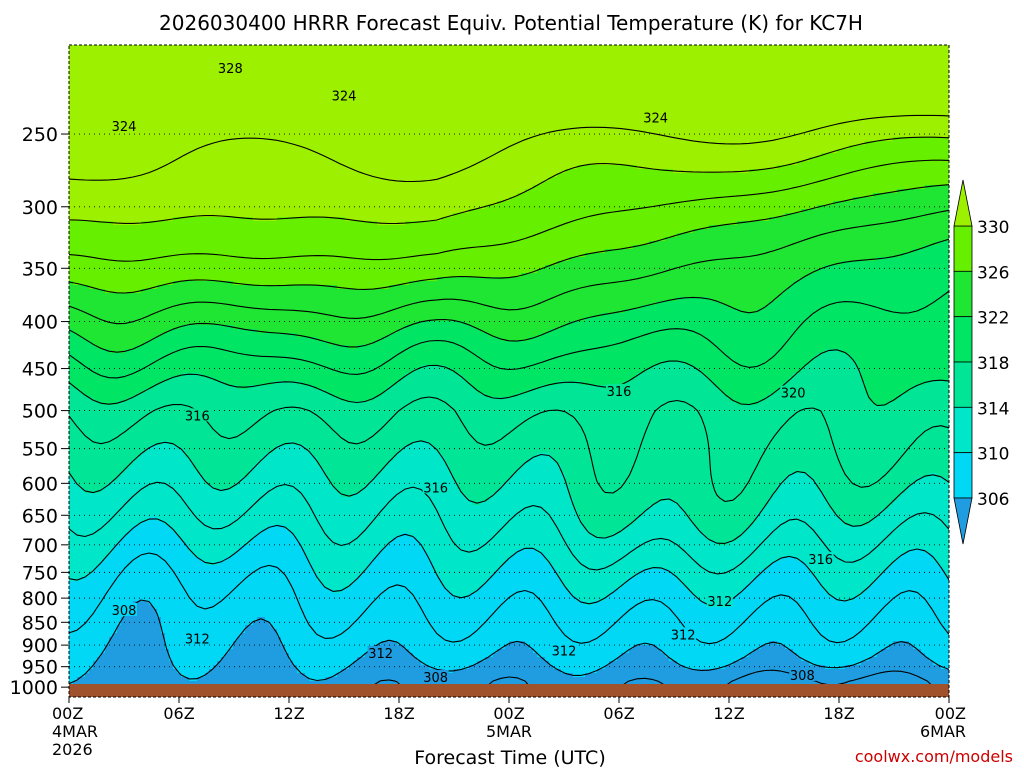  What do you see at coordinates (655, 119) in the screenshot?
I see `contour-label: 324` at bounding box center [655, 119].